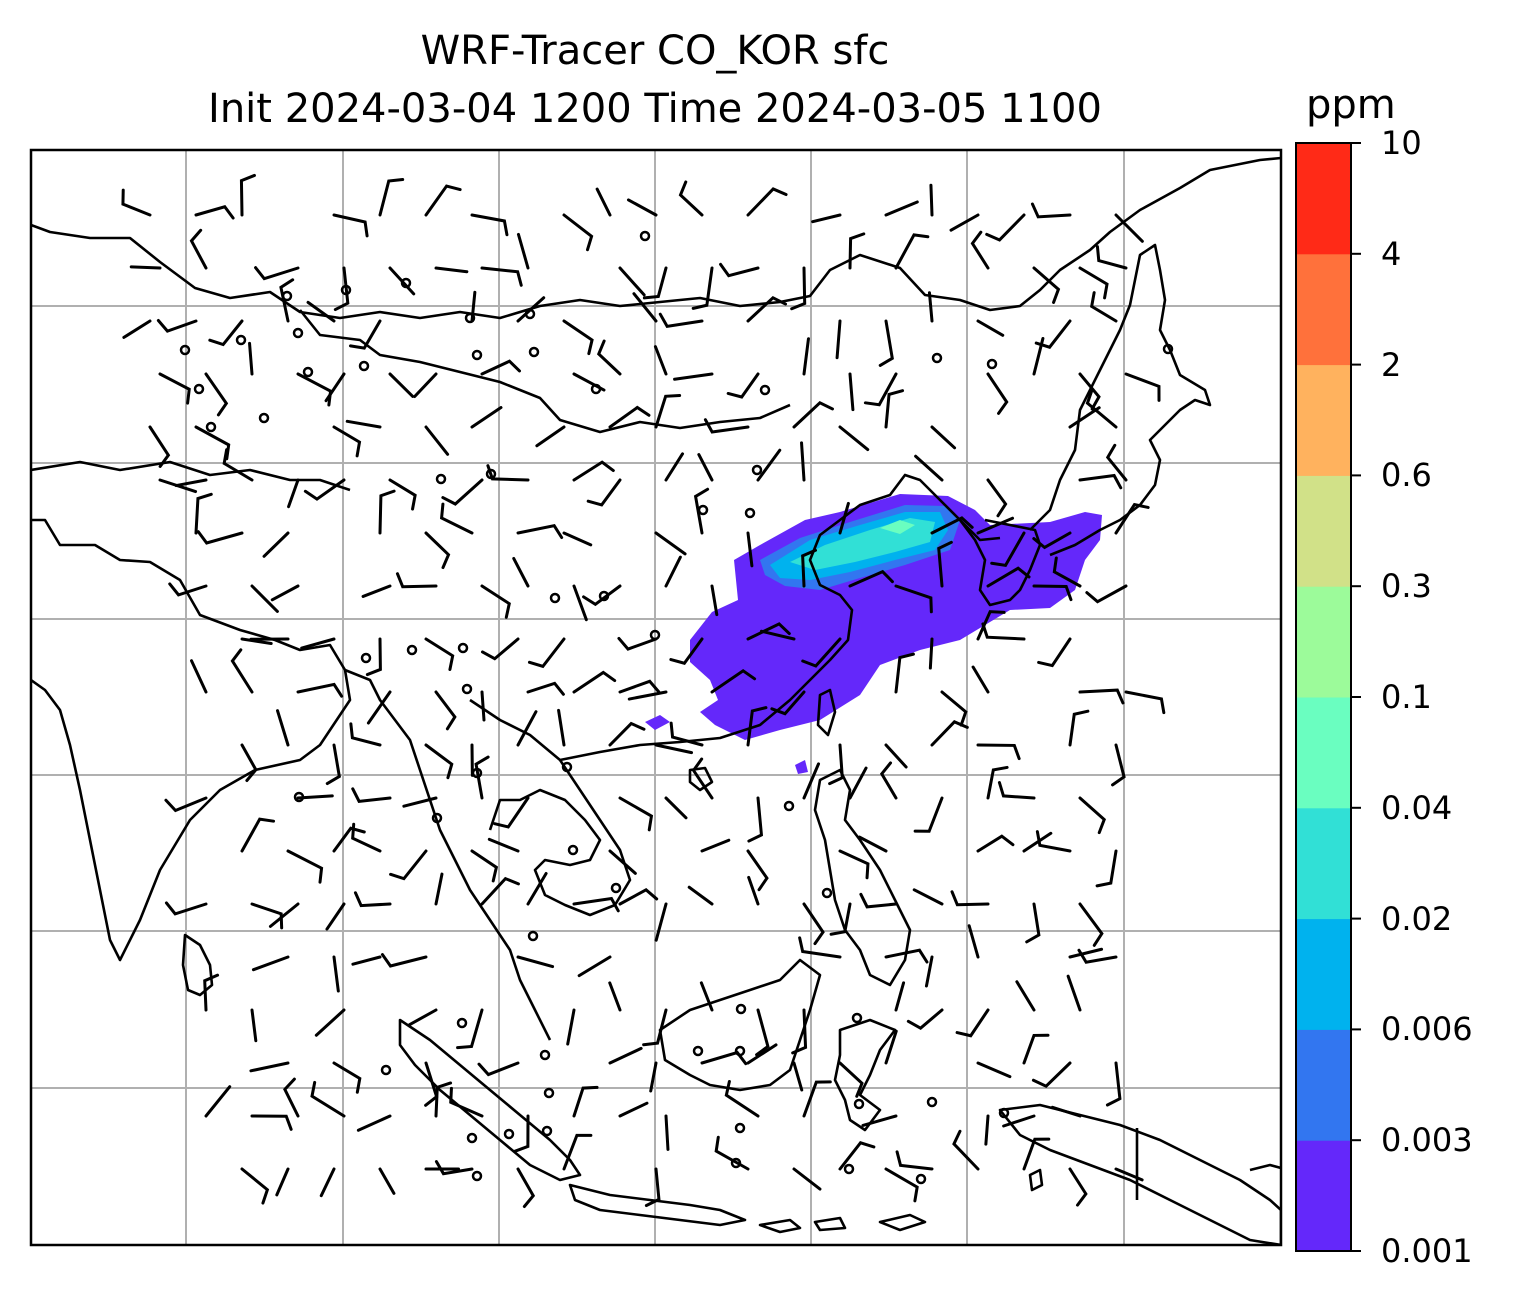  Describe the element at coordinates (1417, 918) in the screenshot. I see `colorbar-tick-label: 0.02` at that location.